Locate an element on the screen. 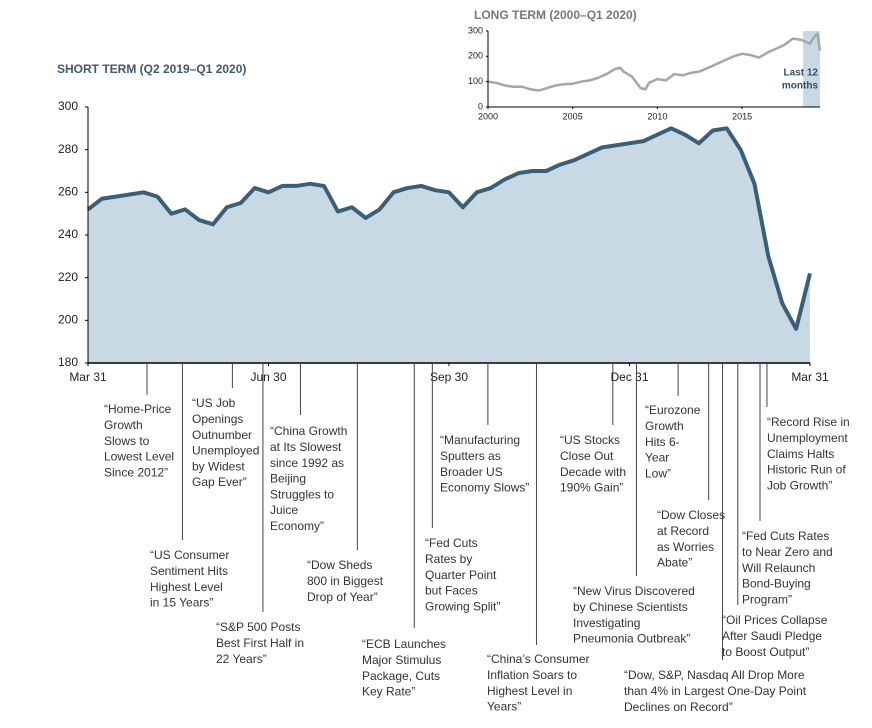  annotation-text: 22 Years” is located at coordinates (241, 659).